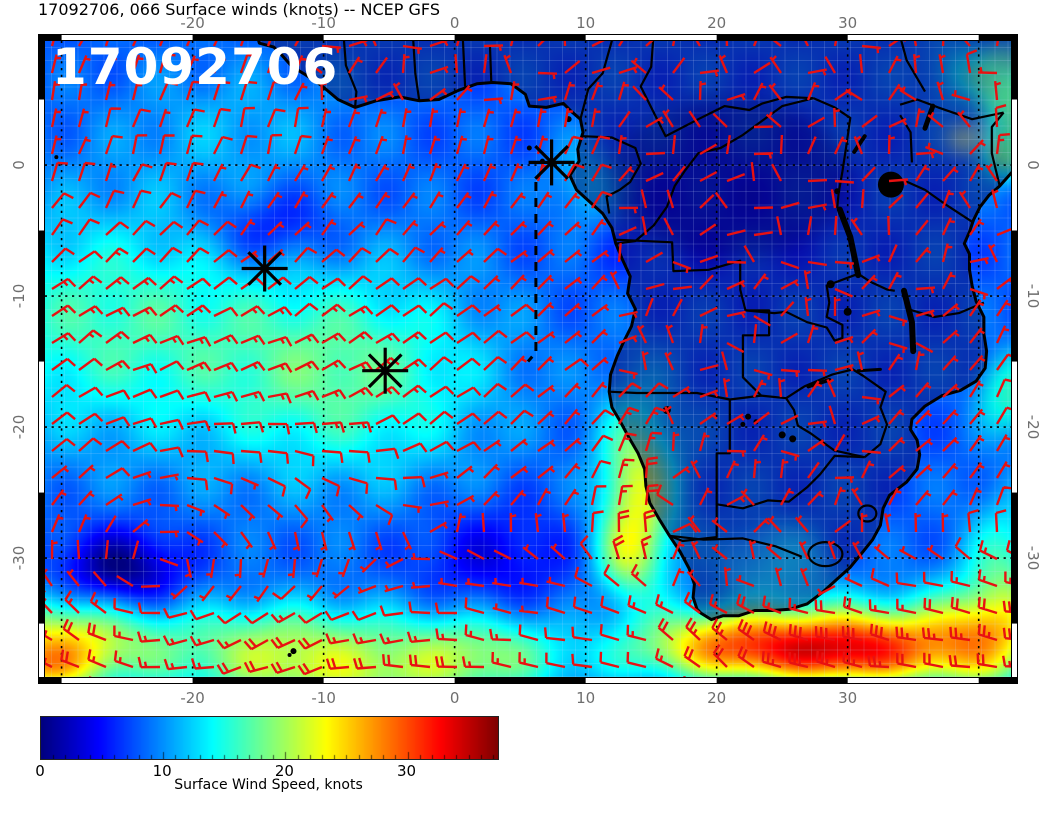  I want to click on lon-tick-label-top: -10, so click(323, 23).